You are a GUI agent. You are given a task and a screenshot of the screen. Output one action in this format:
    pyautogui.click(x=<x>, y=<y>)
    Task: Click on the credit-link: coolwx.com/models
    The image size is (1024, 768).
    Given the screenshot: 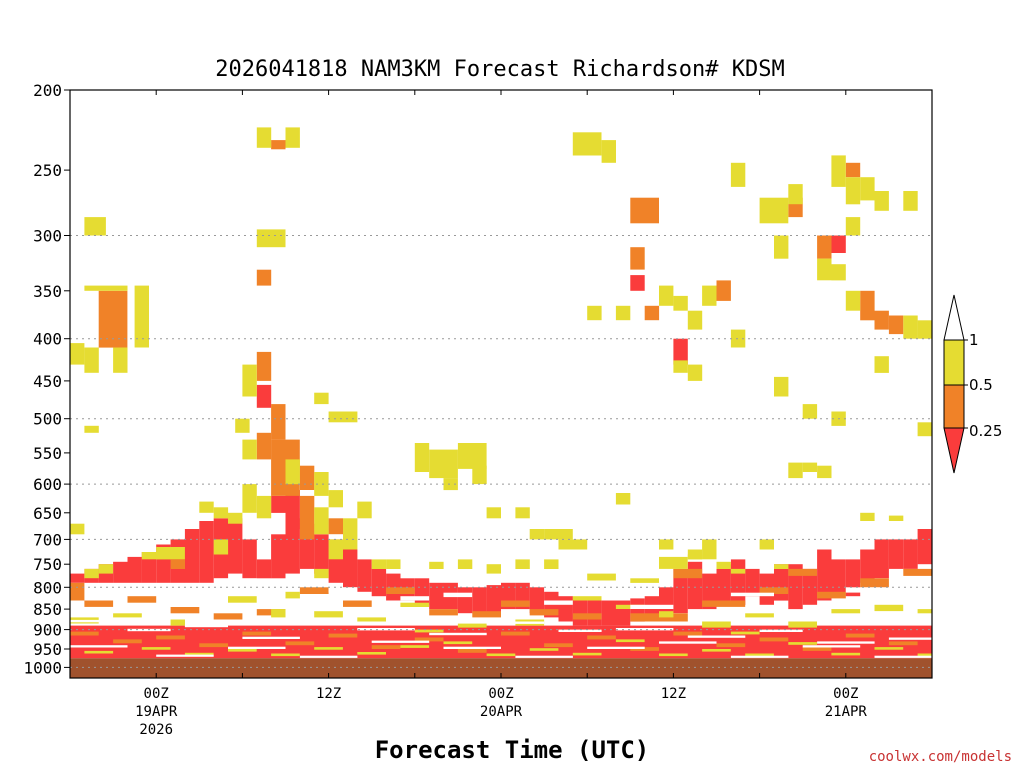 What is the action you would take?
    pyautogui.click(x=940, y=757)
    